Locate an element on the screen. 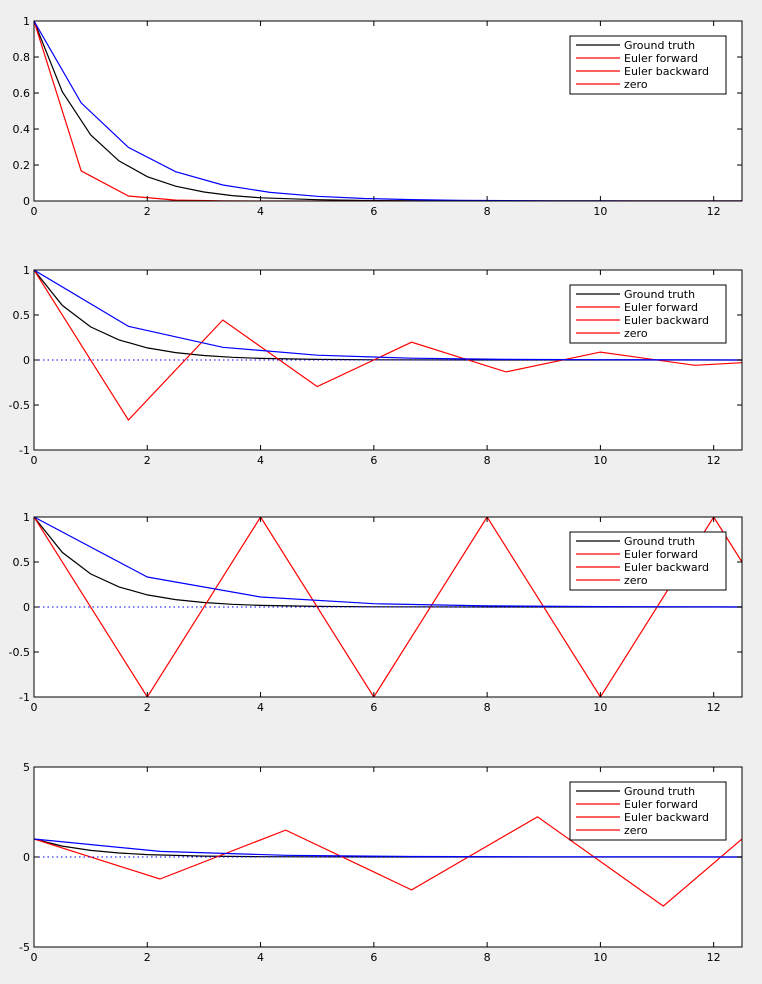  y-tick-label: 0.2 is located at coordinates (22, 165).